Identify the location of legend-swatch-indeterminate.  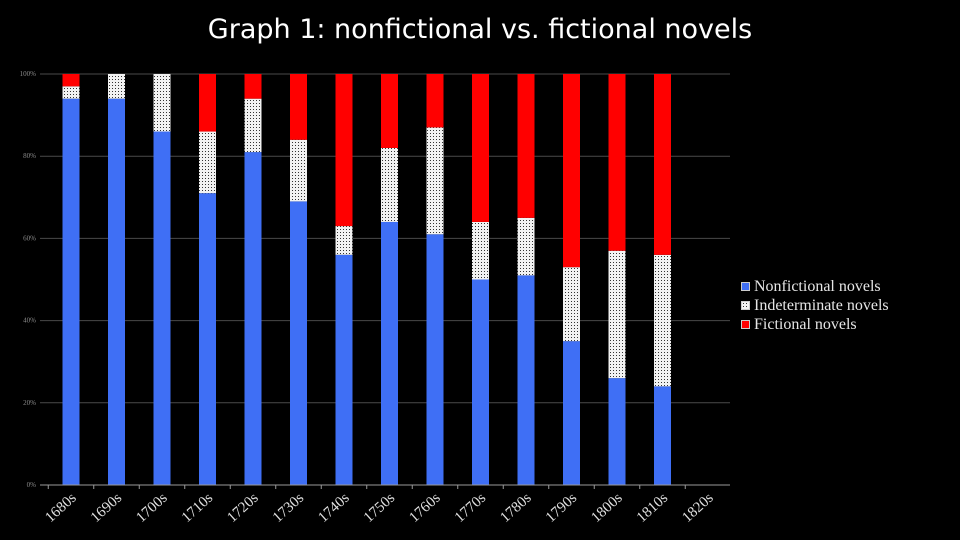
(745, 305).